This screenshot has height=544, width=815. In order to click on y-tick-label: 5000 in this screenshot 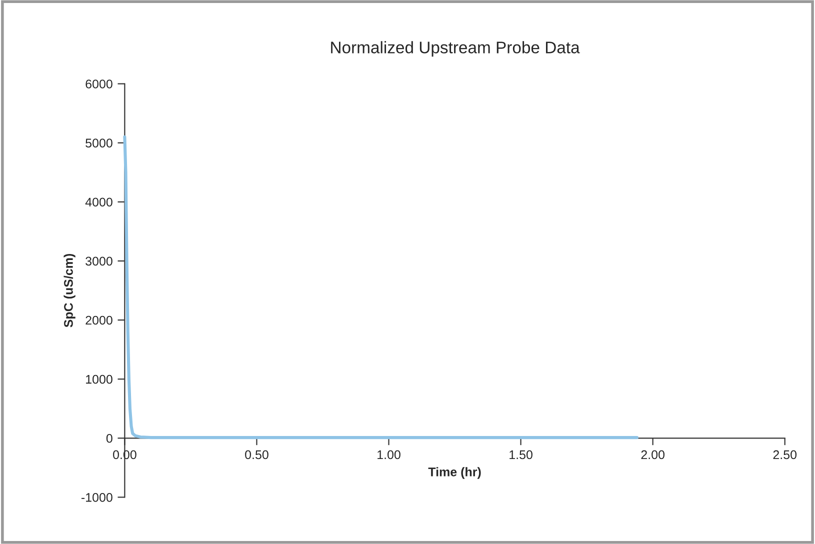, I will do `click(99, 143)`.